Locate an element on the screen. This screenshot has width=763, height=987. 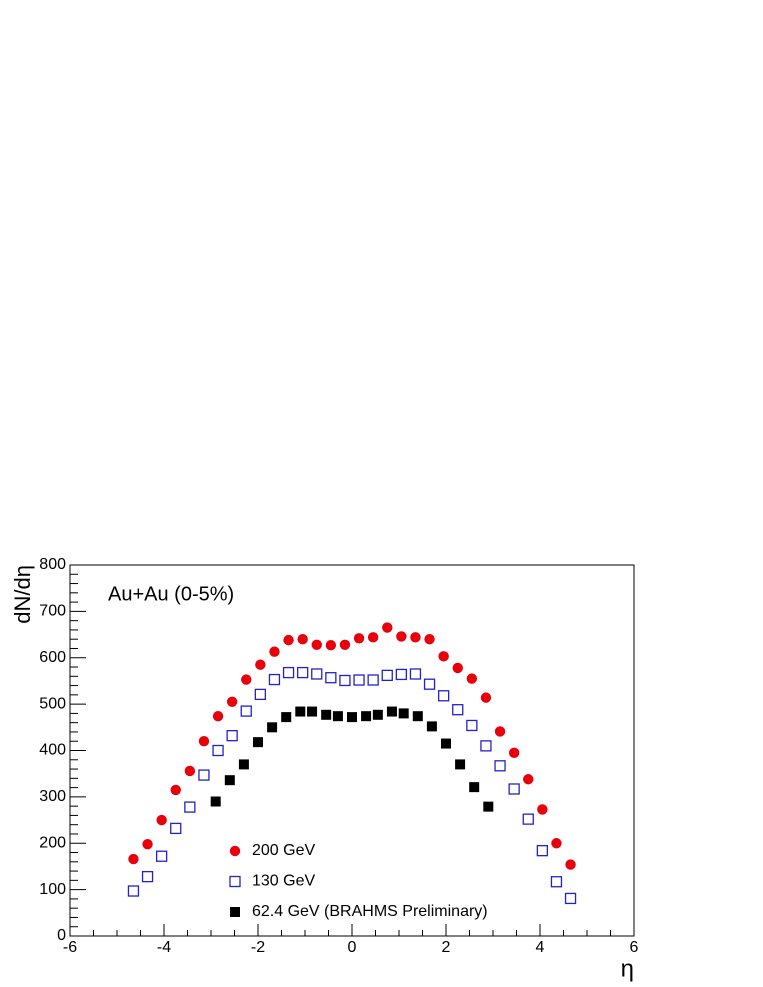
x-axis-label: η is located at coordinates (627, 968).